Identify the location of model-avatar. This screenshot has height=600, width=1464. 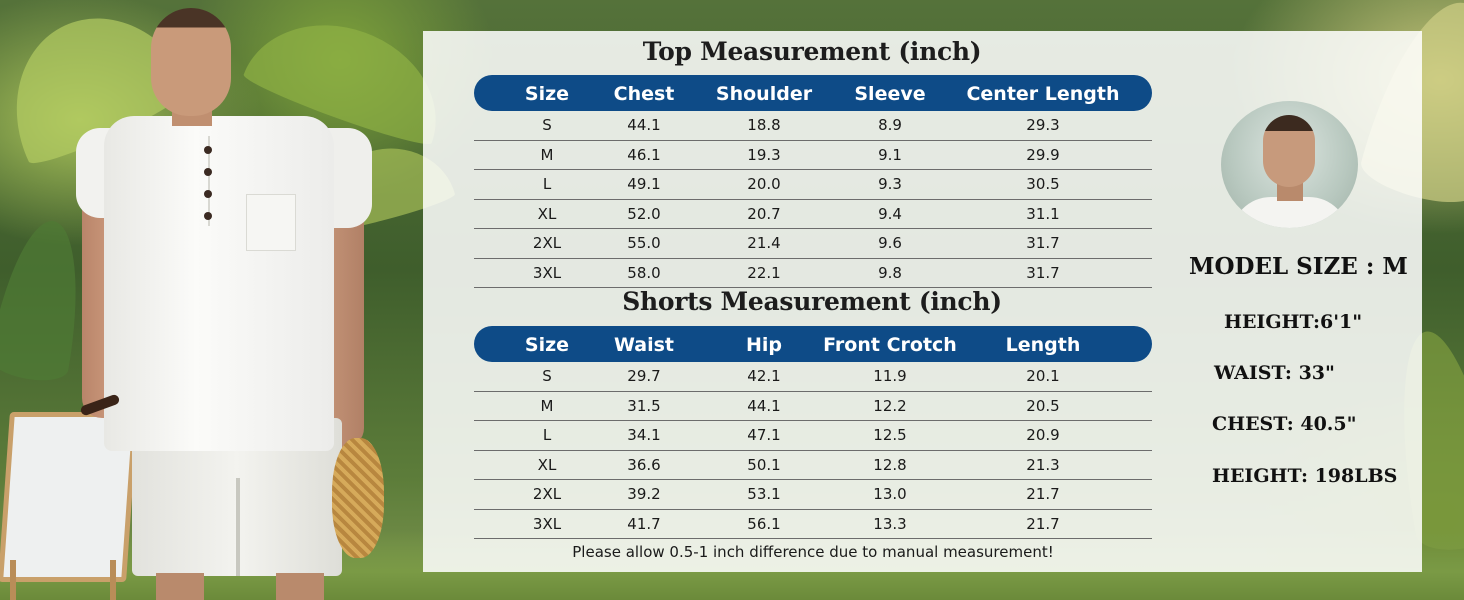
(1289, 164).